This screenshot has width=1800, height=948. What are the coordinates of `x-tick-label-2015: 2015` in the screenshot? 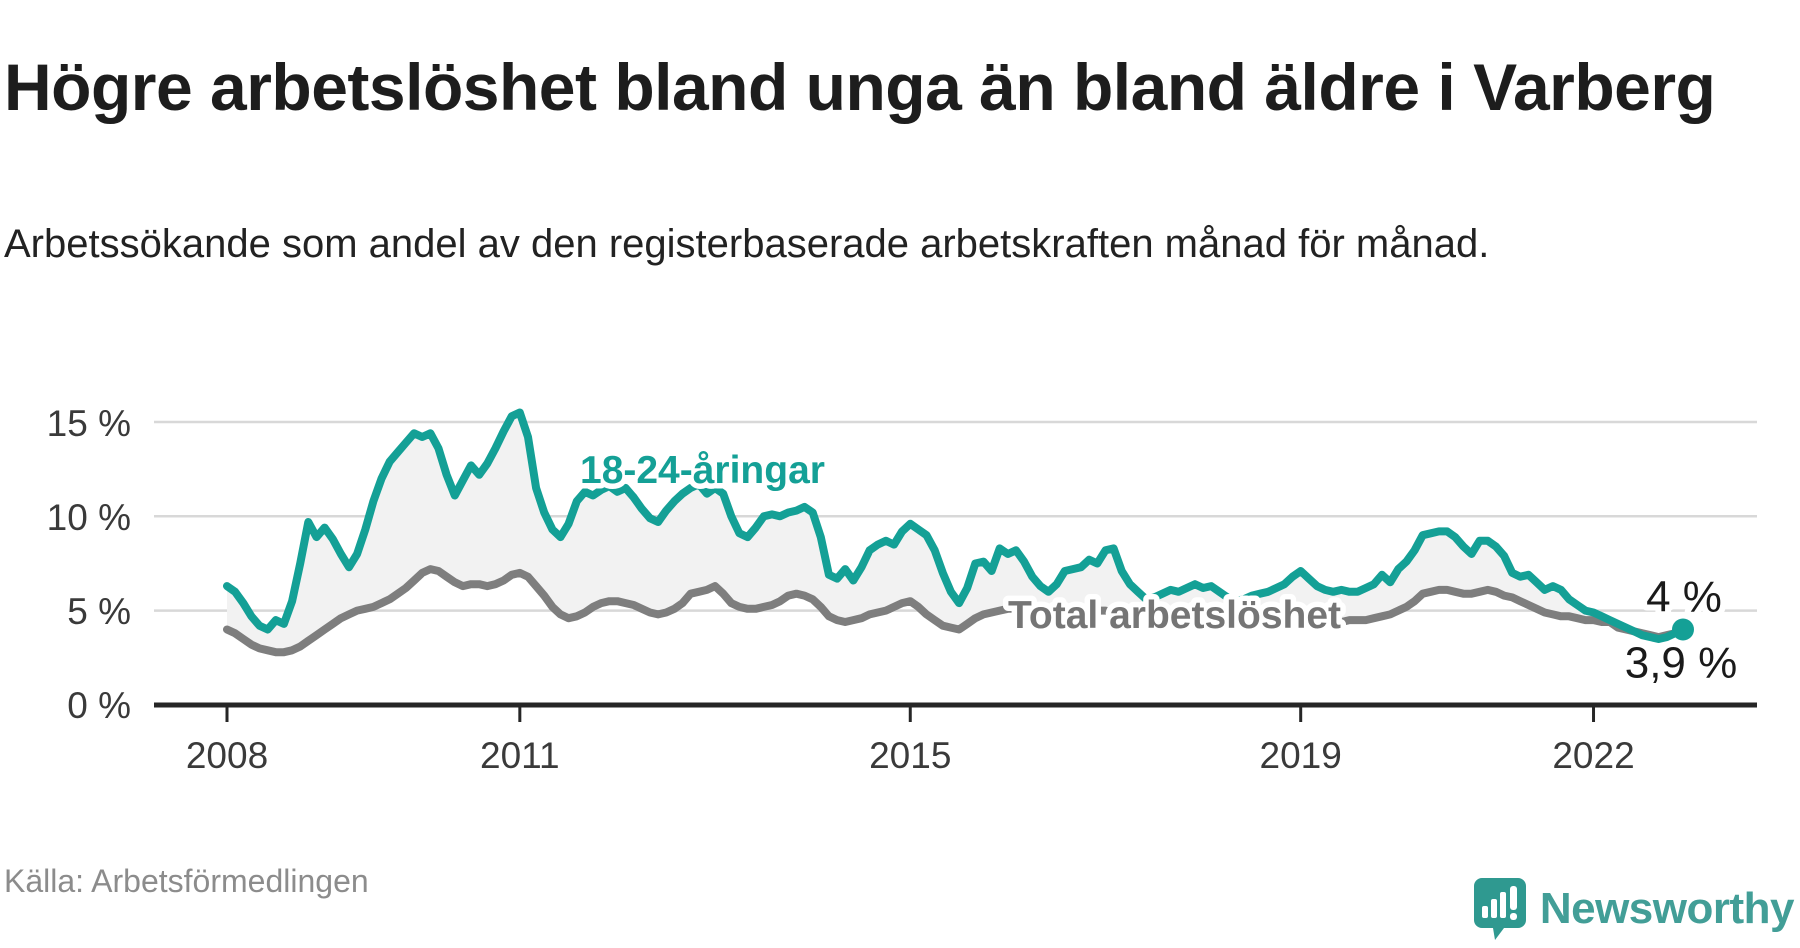 It's located at (910, 755).